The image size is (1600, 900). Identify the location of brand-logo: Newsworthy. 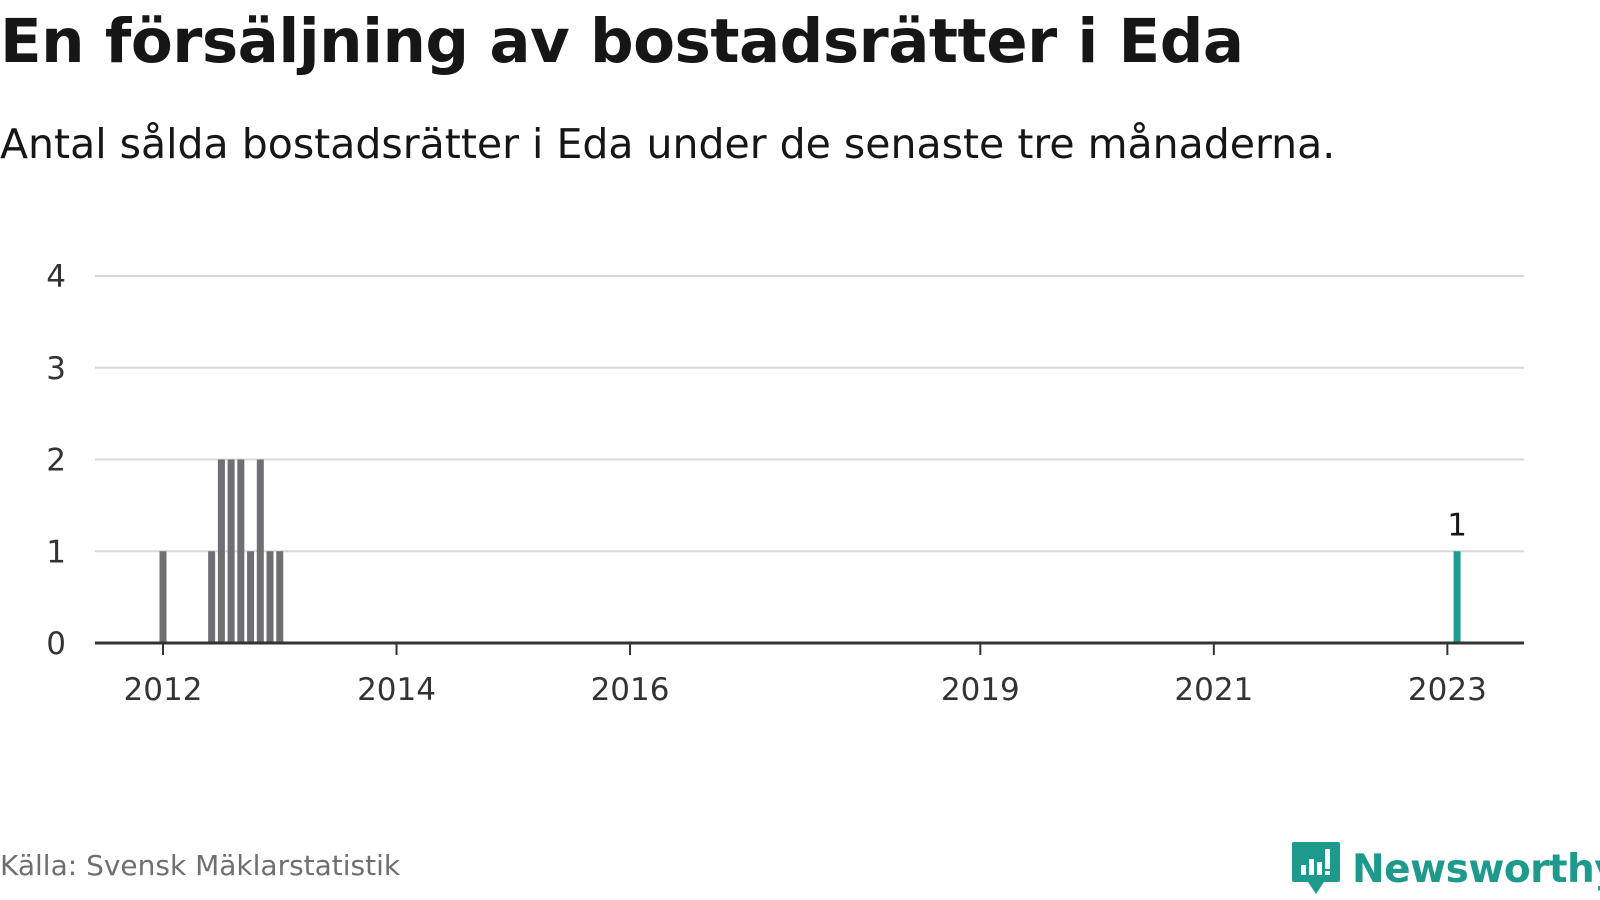
(1445, 869).